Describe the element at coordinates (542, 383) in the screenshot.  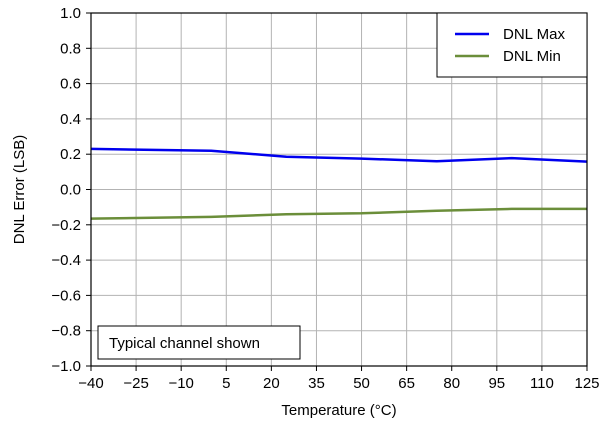
I see `x-tick-label: 110` at that location.